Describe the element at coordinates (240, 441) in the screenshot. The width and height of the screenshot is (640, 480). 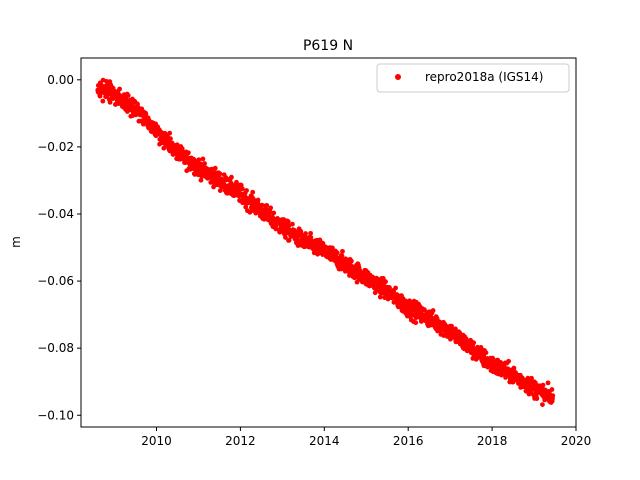
I see `x-tick-label: 2012` at that location.